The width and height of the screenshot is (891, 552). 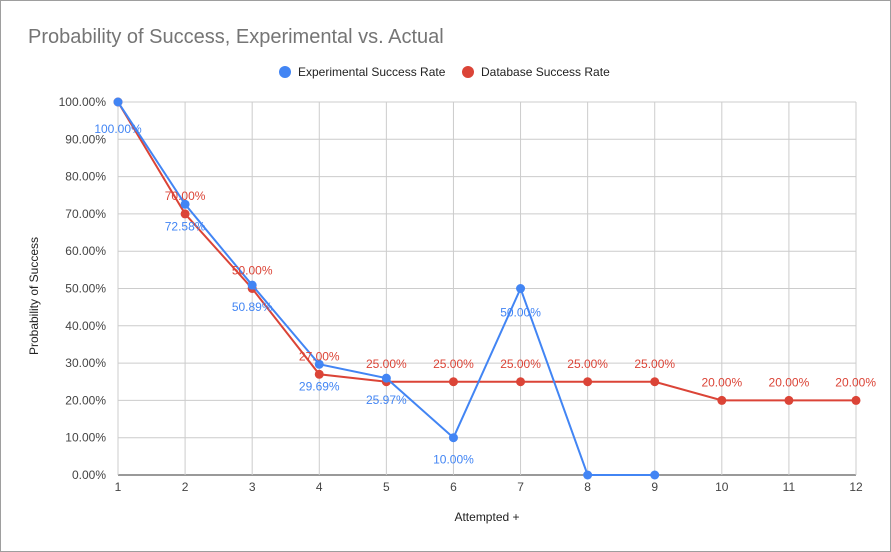 What do you see at coordinates (386, 487) in the screenshot?
I see `x-tick-label: 5` at bounding box center [386, 487].